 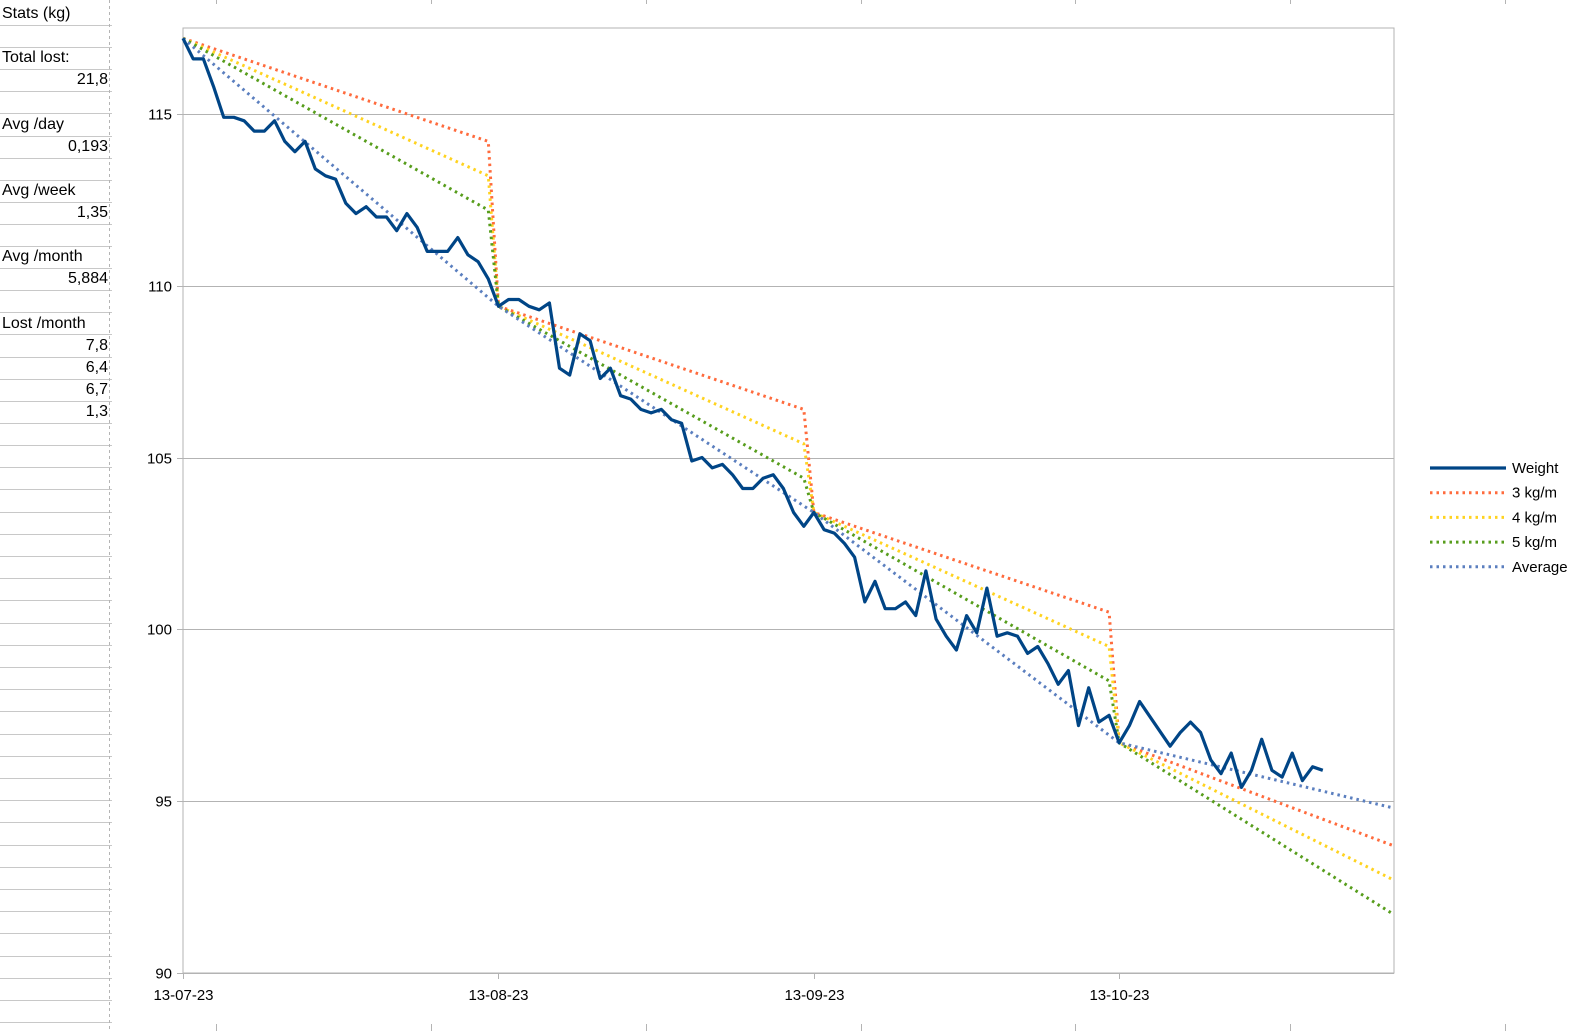 What do you see at coordinates (39, 190) in the screenshot?
I see `avg-week-label: Avg /week` at bounding box center [39, 190].